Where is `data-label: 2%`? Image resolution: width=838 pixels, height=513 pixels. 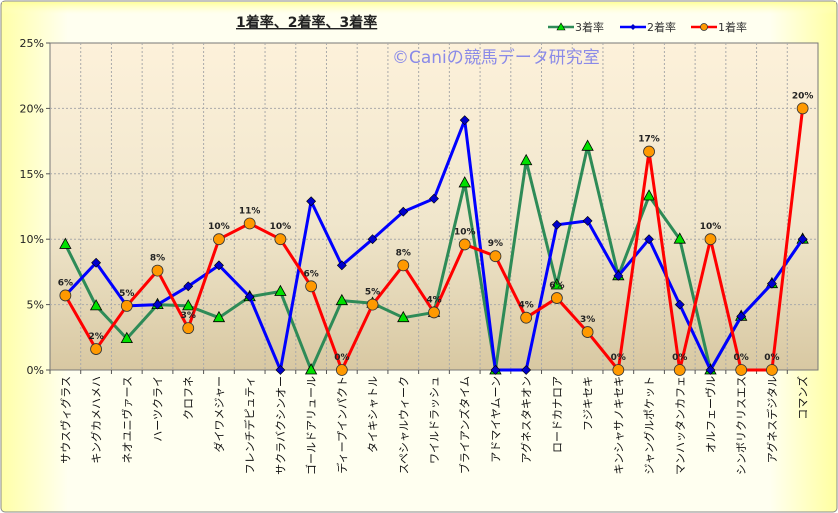
data-label: 2% is located at coordinates (95, 337).